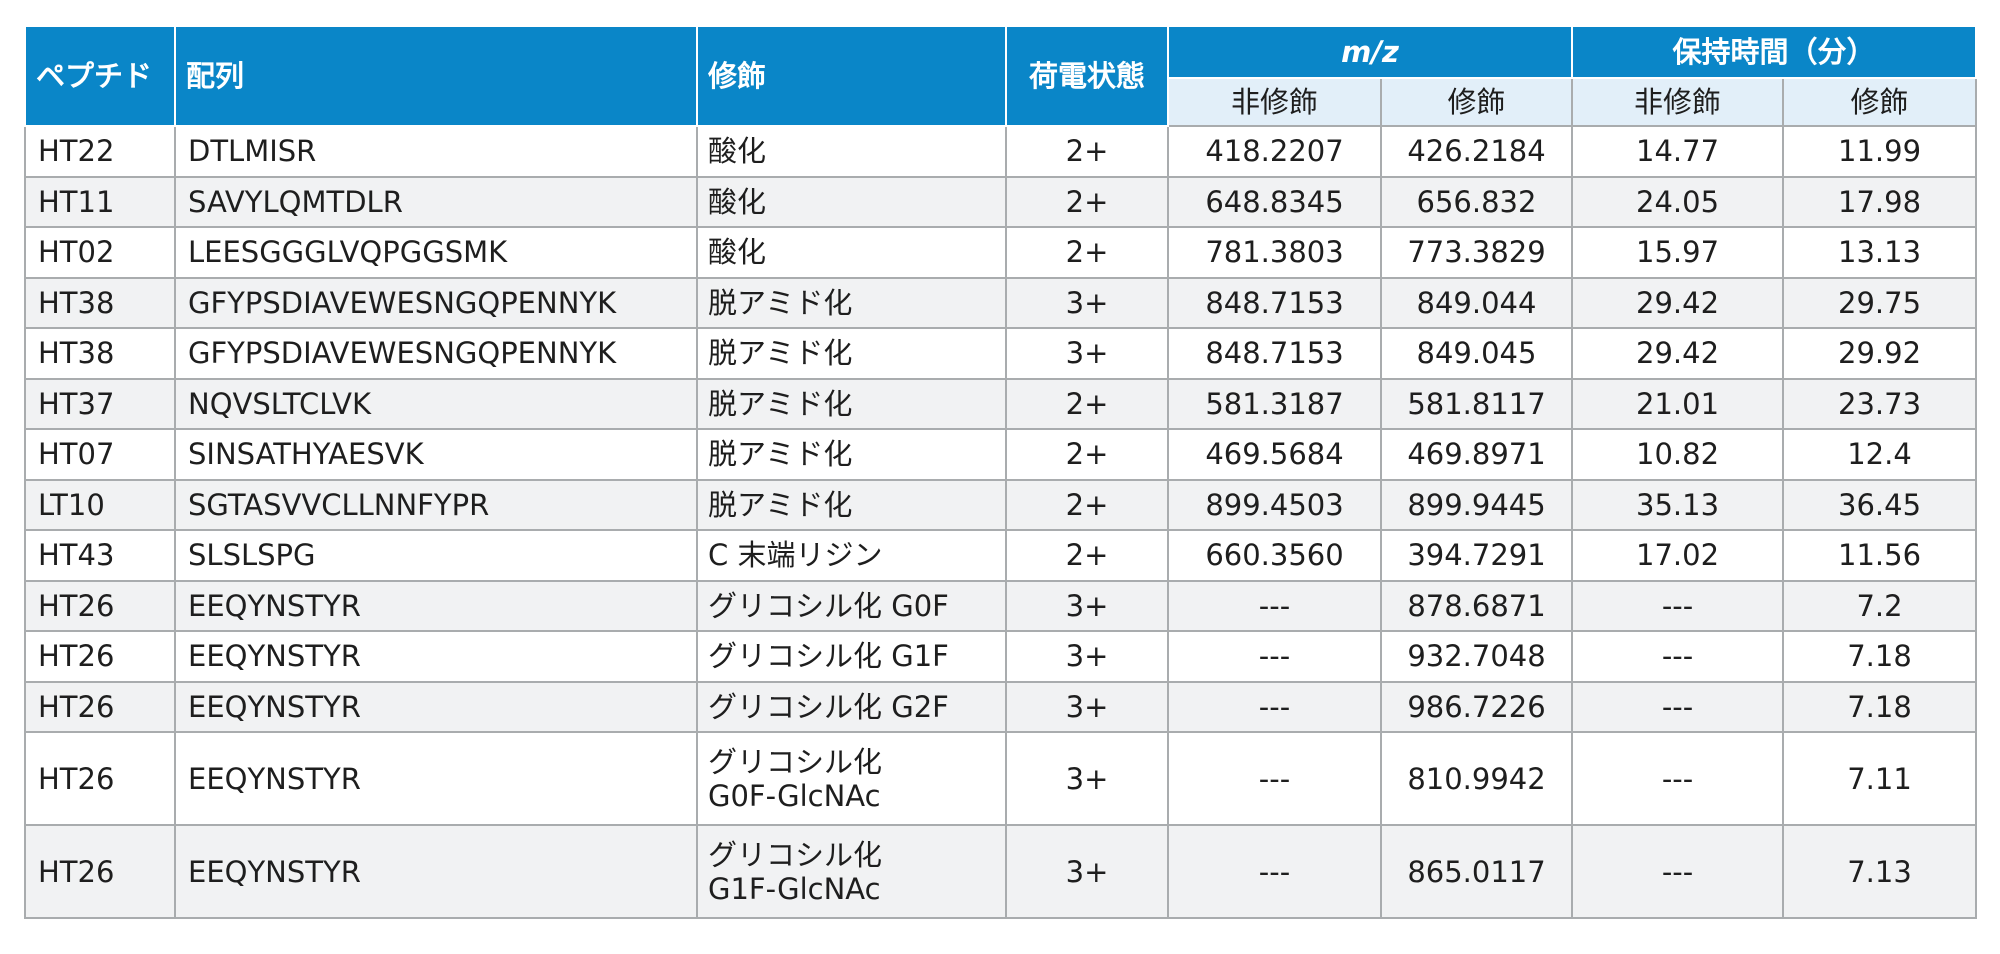  Describe the element at coordinates (1678, 151) in the screenshot. I see `cell-rt-unmodified: 14.77` at that location.